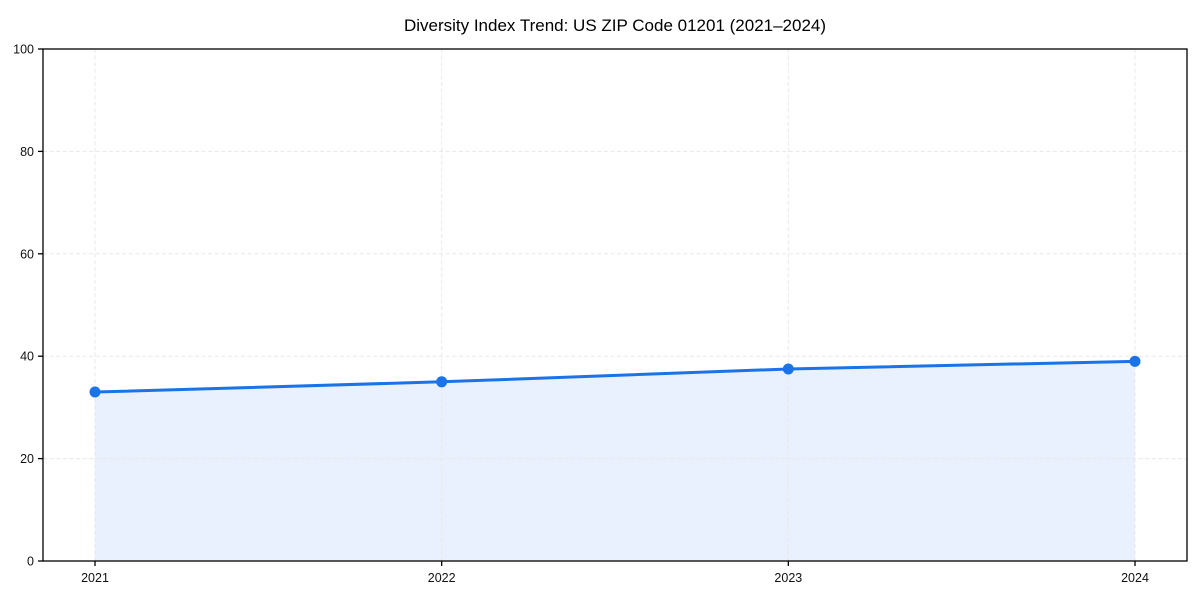  I want to click on data-line-layer, so click(615, 376).